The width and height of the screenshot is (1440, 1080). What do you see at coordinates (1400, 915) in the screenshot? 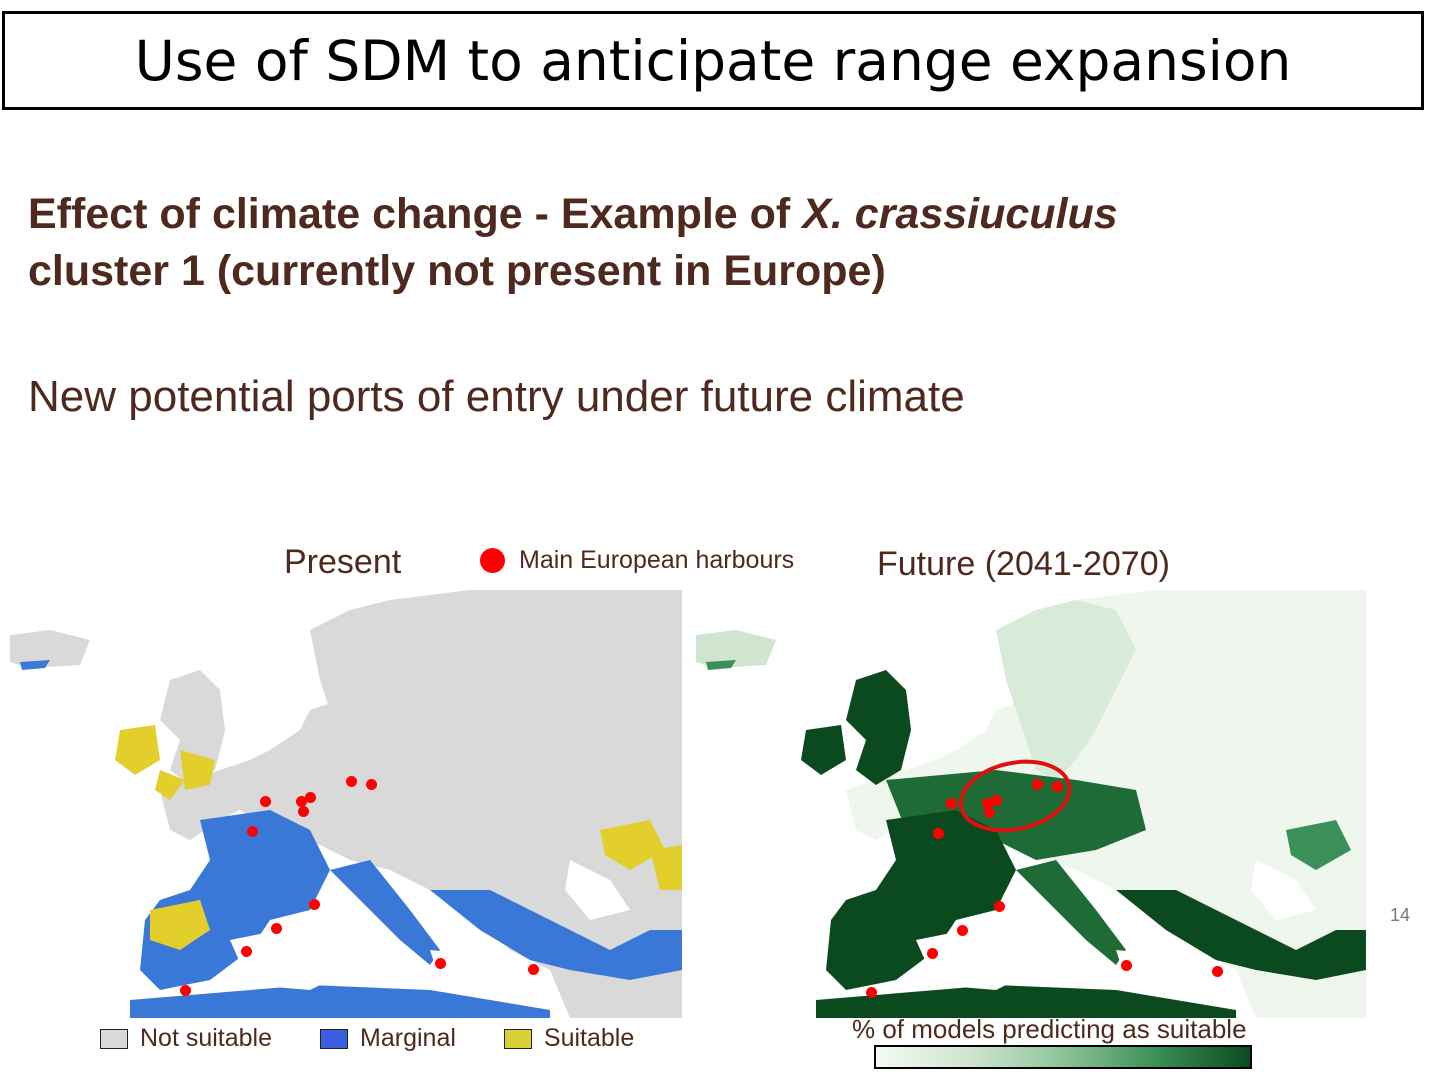
I see `page-number: 14` at bounding box center [1400, 915].